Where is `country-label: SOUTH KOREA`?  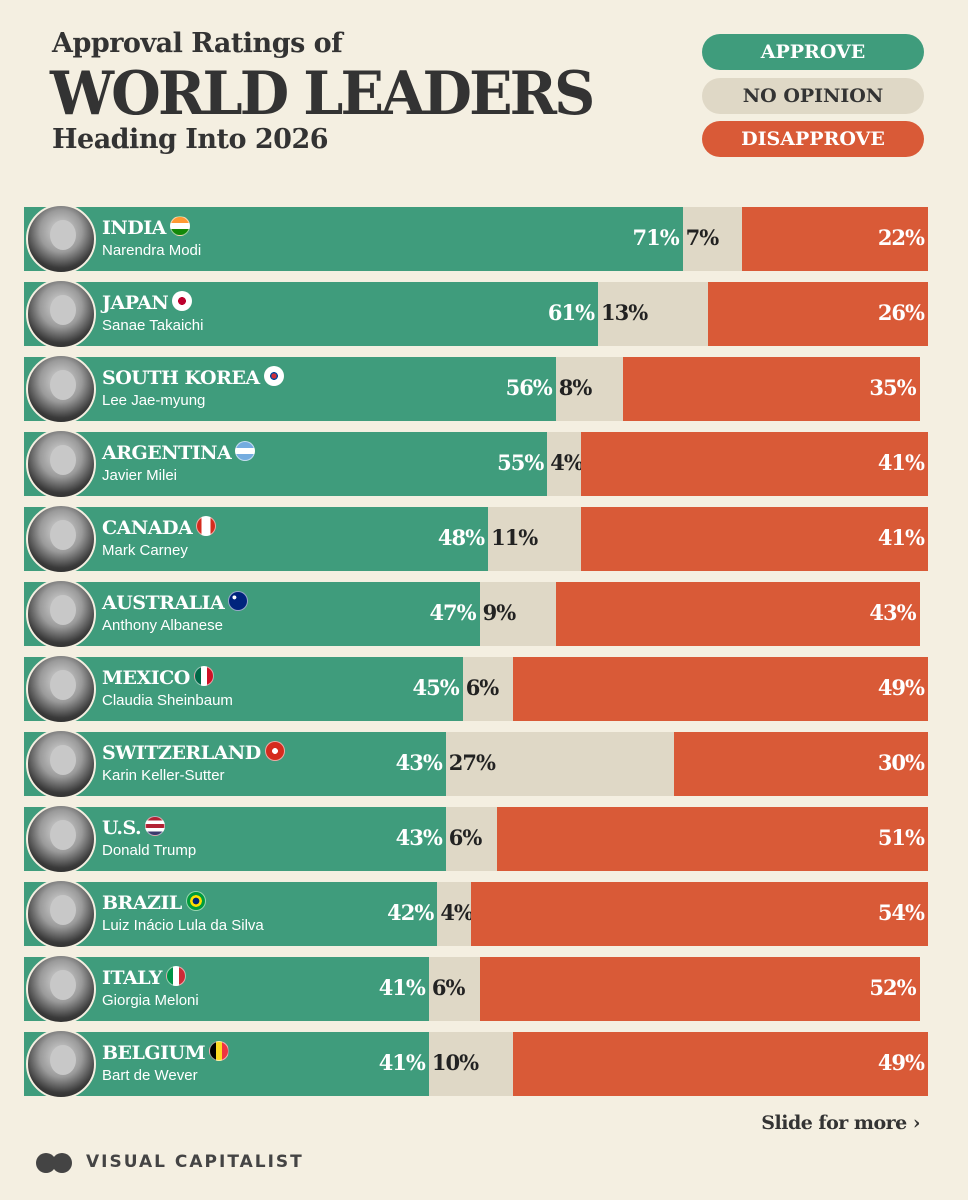
country-label: SOUTH KOREA is located at coordinates (193, 377).